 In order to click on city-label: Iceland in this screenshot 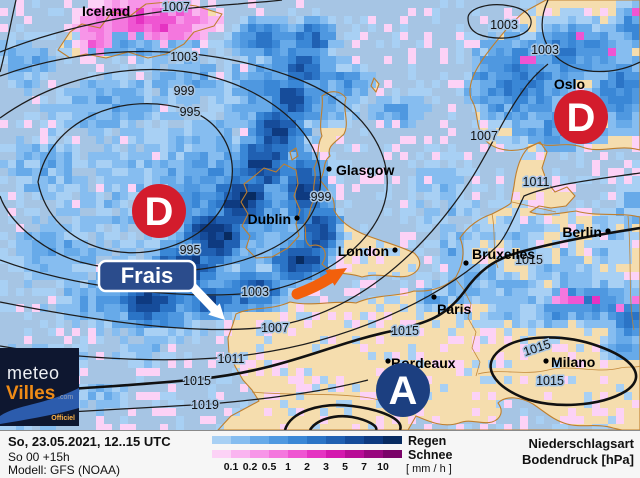, I will do `click(106, 11)`.